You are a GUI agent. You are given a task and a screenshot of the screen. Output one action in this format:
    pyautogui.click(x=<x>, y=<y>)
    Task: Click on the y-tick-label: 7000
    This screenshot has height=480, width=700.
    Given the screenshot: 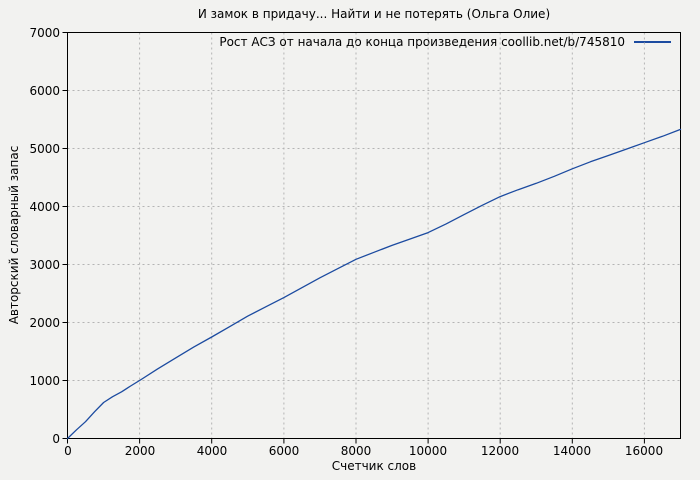 What is the action you would take?
    pyautogui.click(x=44, y=33)
    